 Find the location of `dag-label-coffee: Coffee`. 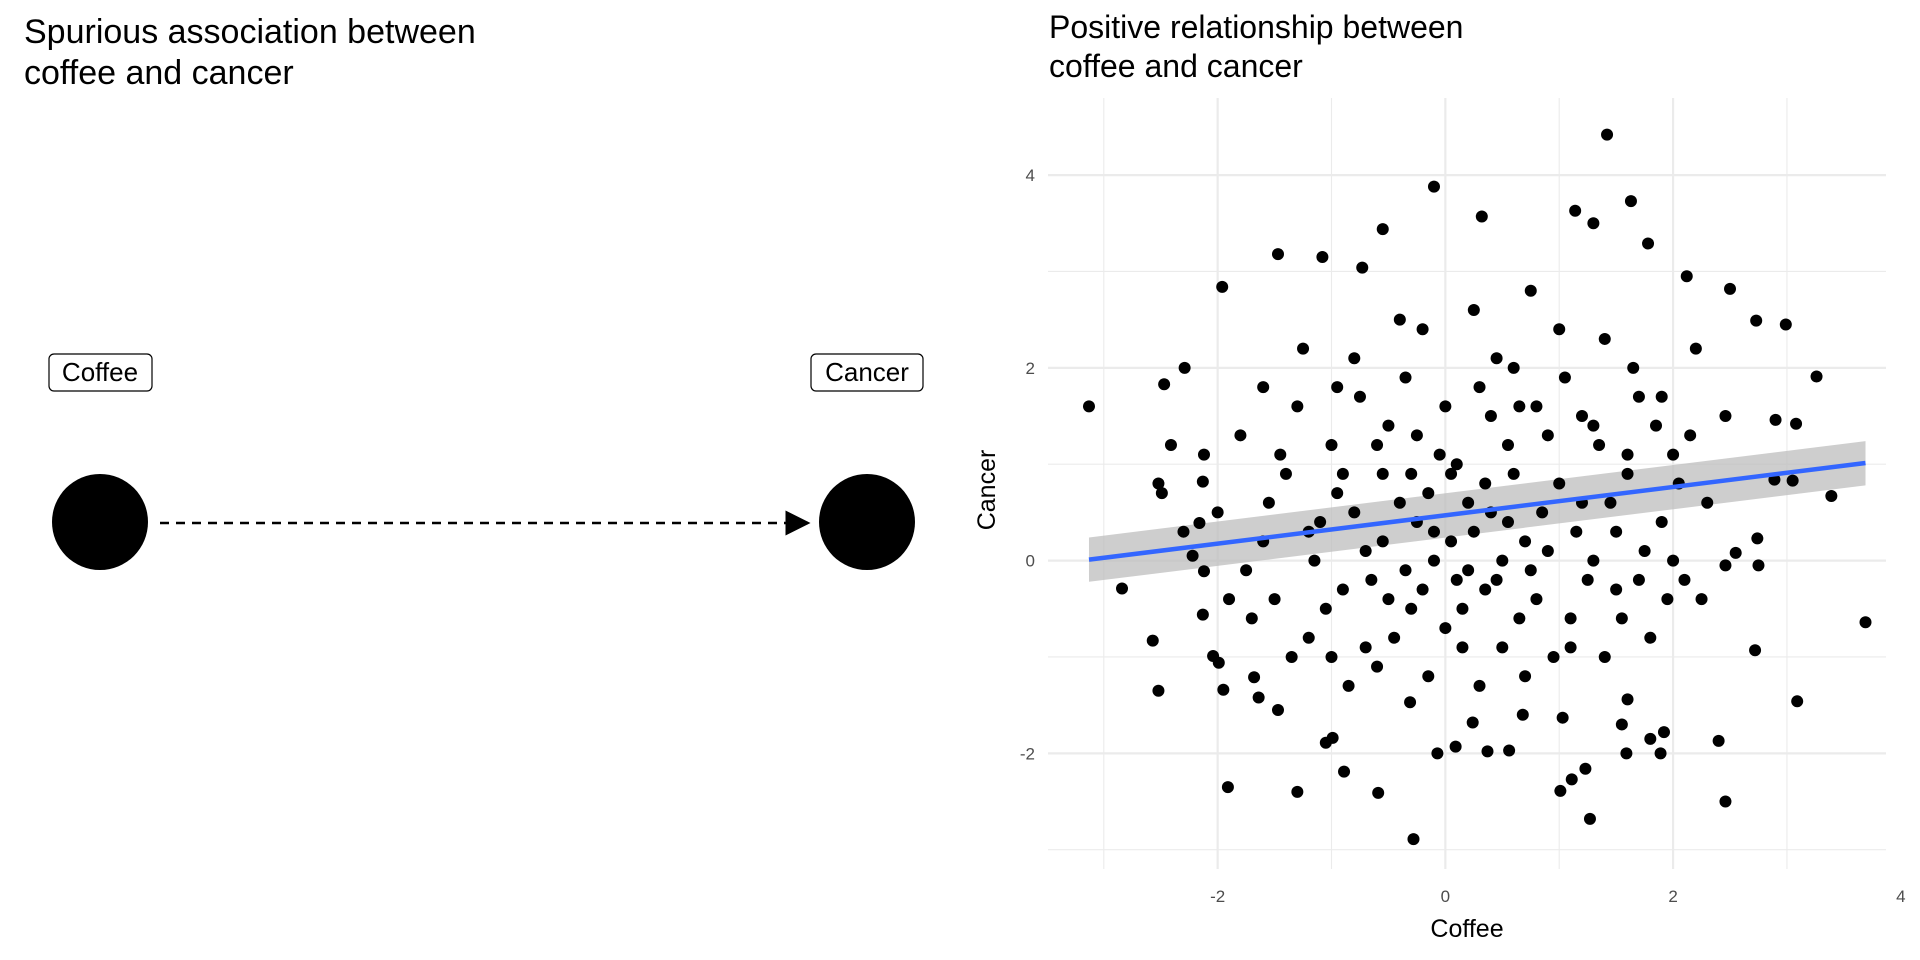

dag-label-coffee: Coffee is located at coordinates (100, 372).